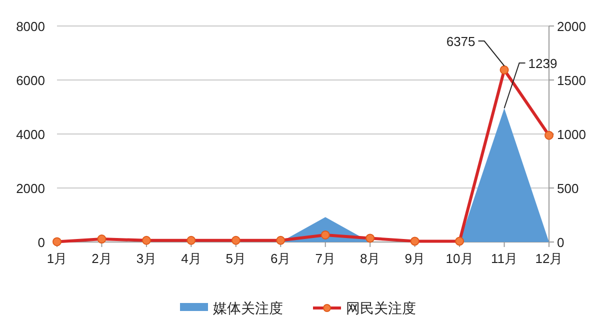 The width and height of the screenshot is (597, 326). What do you see at coordinates (381, 308) in the screenshot?
I see `legend-label: 网民关注度` at bounding box center [381, 308].